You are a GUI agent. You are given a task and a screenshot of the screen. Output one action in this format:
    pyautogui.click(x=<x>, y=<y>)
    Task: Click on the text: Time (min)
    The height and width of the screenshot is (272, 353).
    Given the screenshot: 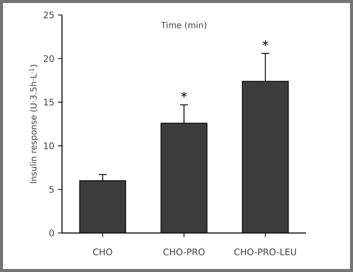 What is the action you would take?
    pyautogui.click(x=183, y=26)
    